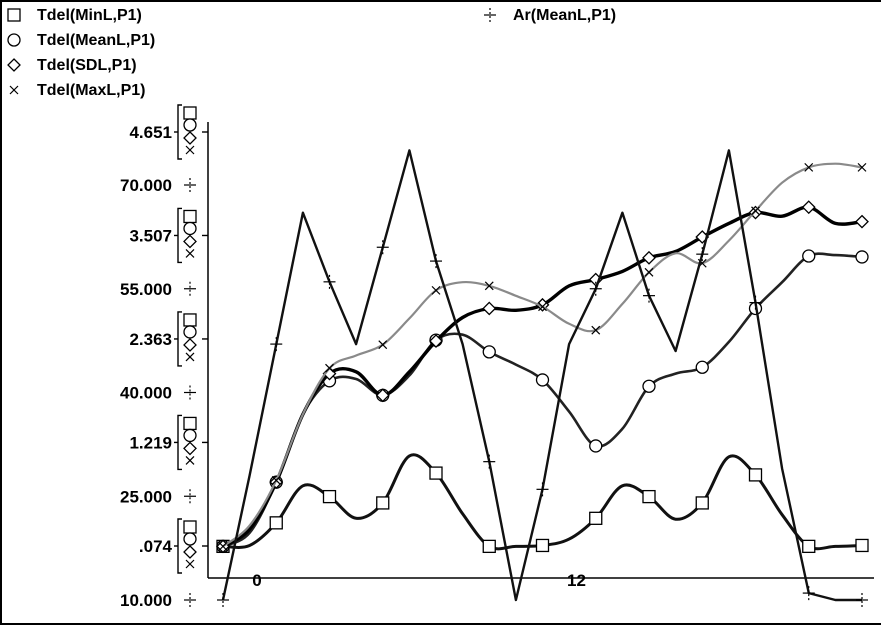  I want to click on legend-marker-cross, so click(14, 90).